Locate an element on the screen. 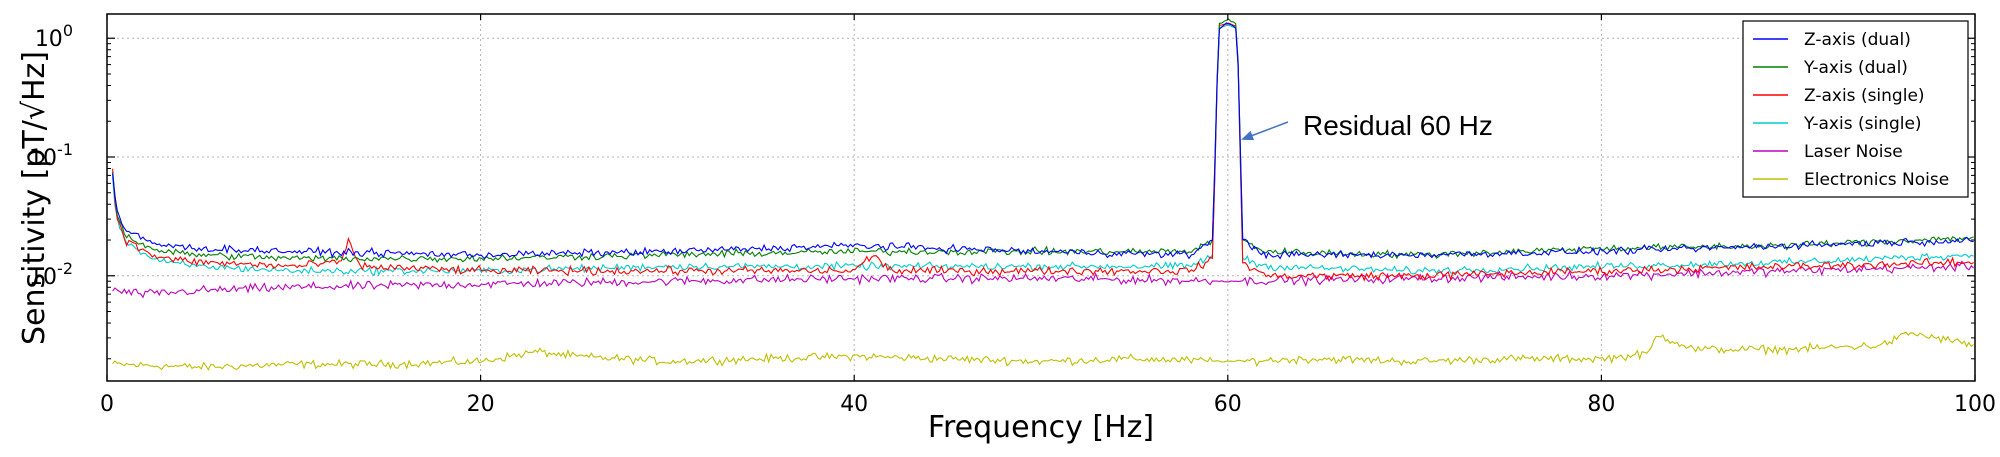  legend-label: Y-axis (dual) is located at coordinates (1855, 68).